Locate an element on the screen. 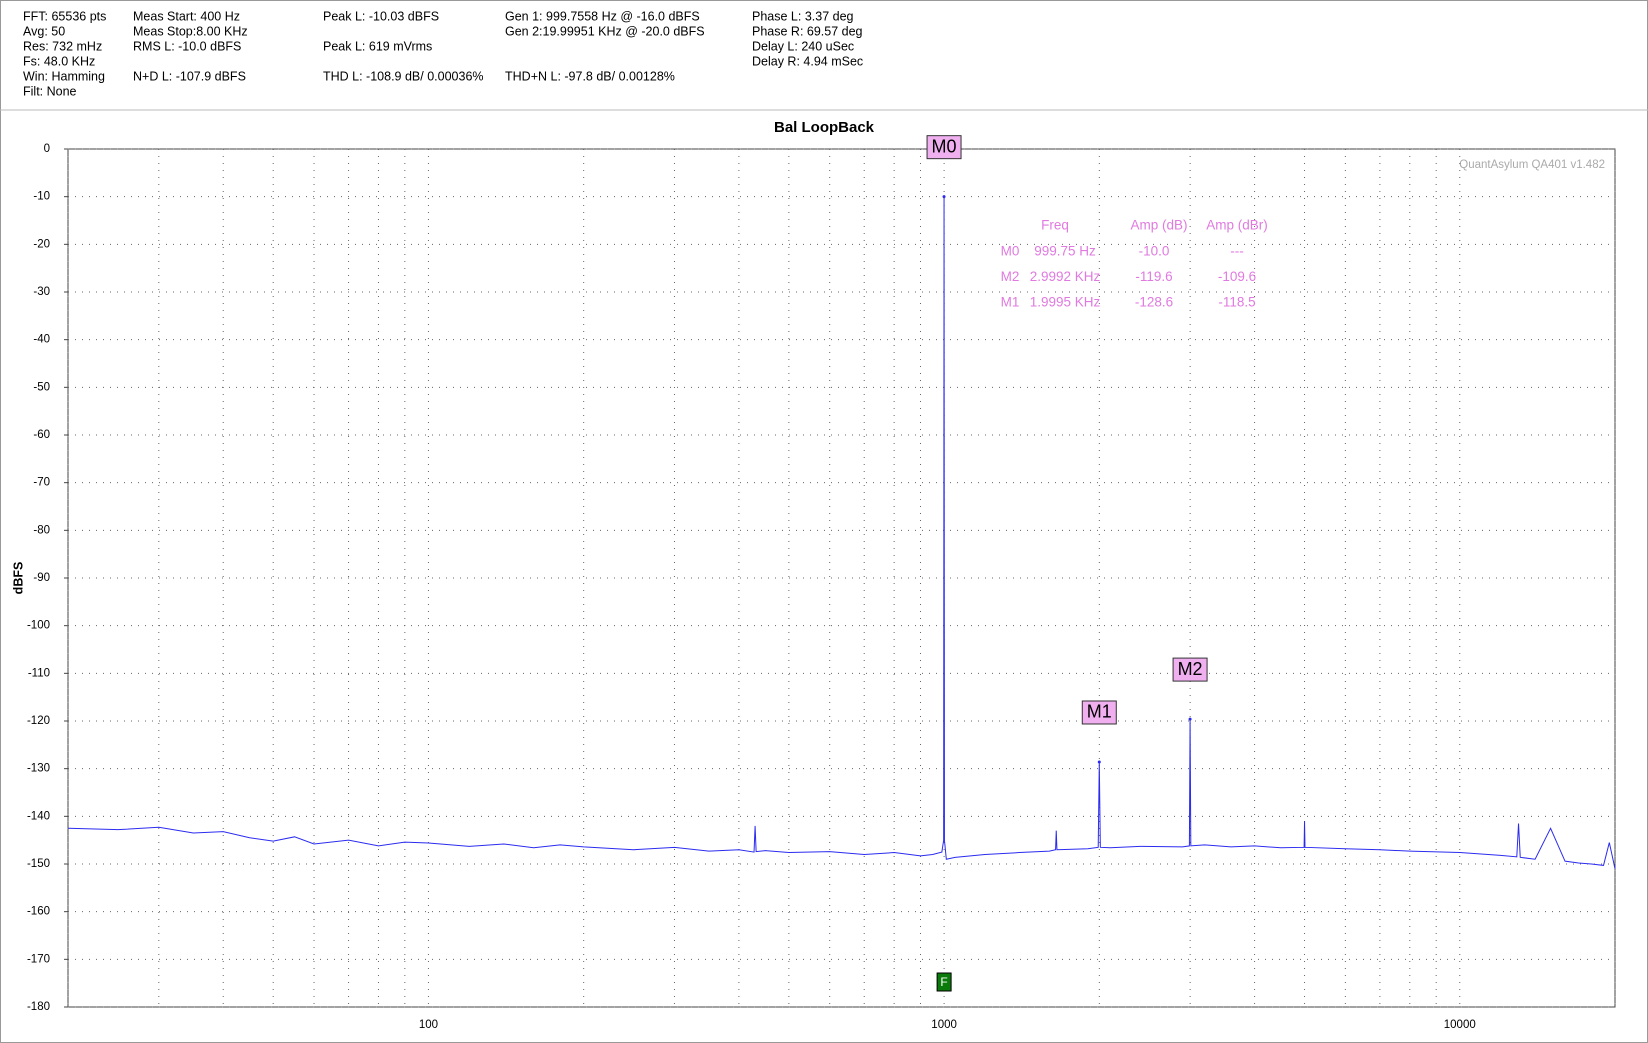  y-axis-label: dBFS is located at coordinates (18, 578).